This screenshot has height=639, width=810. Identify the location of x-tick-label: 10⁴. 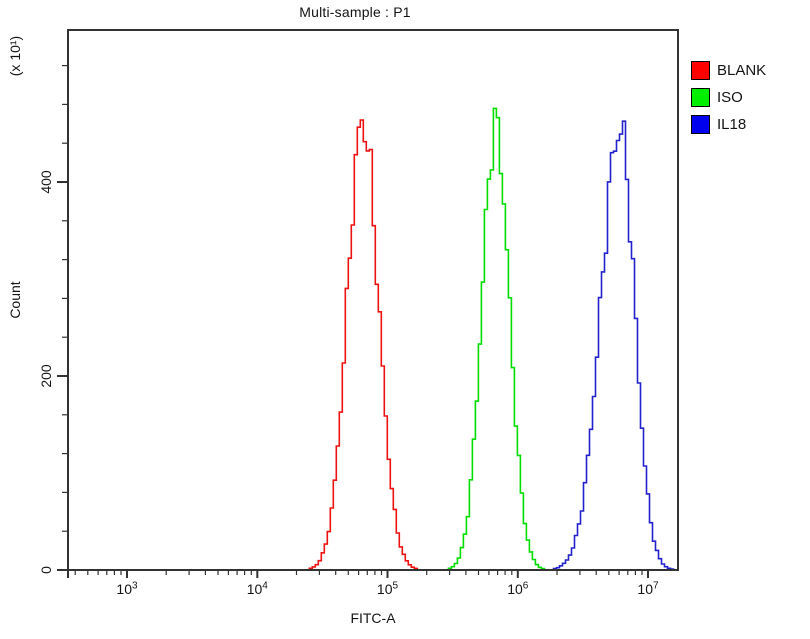
(257, 588).